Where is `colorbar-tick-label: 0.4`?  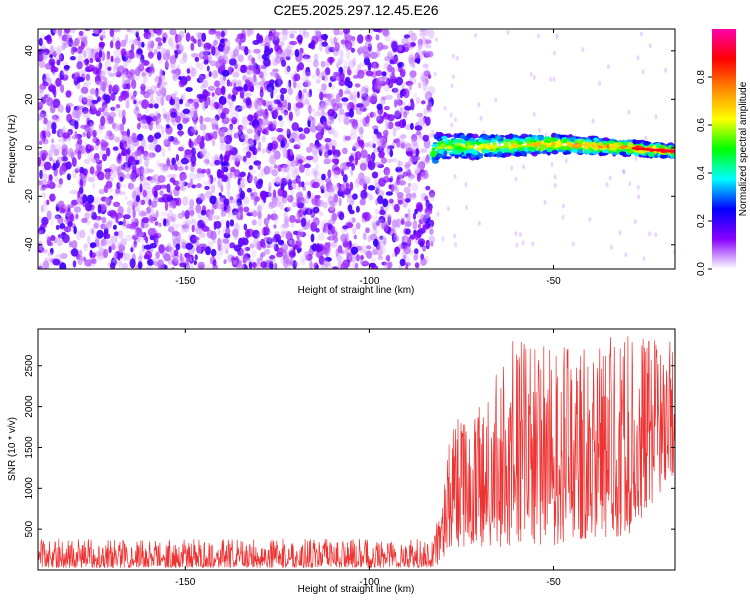
colorbar-tick-label: 0.4 is located at coordinates (701, 173).